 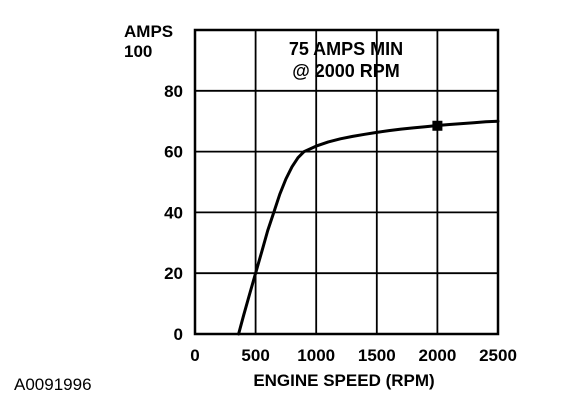 I want to click on annotation-line-1: 75 AMPS MIN, so click(x=346, y=49).